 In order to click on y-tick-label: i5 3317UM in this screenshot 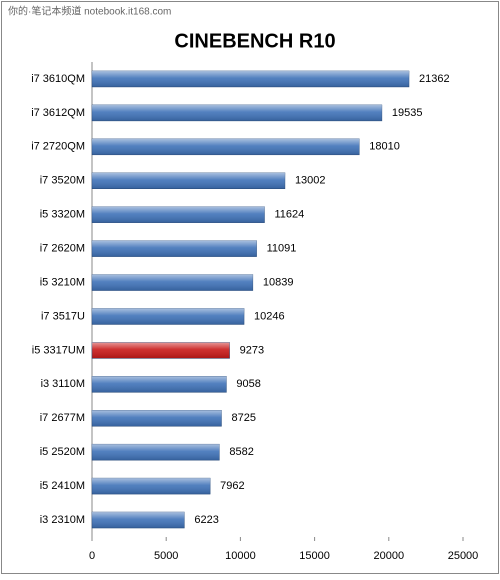, I will do `click(58, 350)`.